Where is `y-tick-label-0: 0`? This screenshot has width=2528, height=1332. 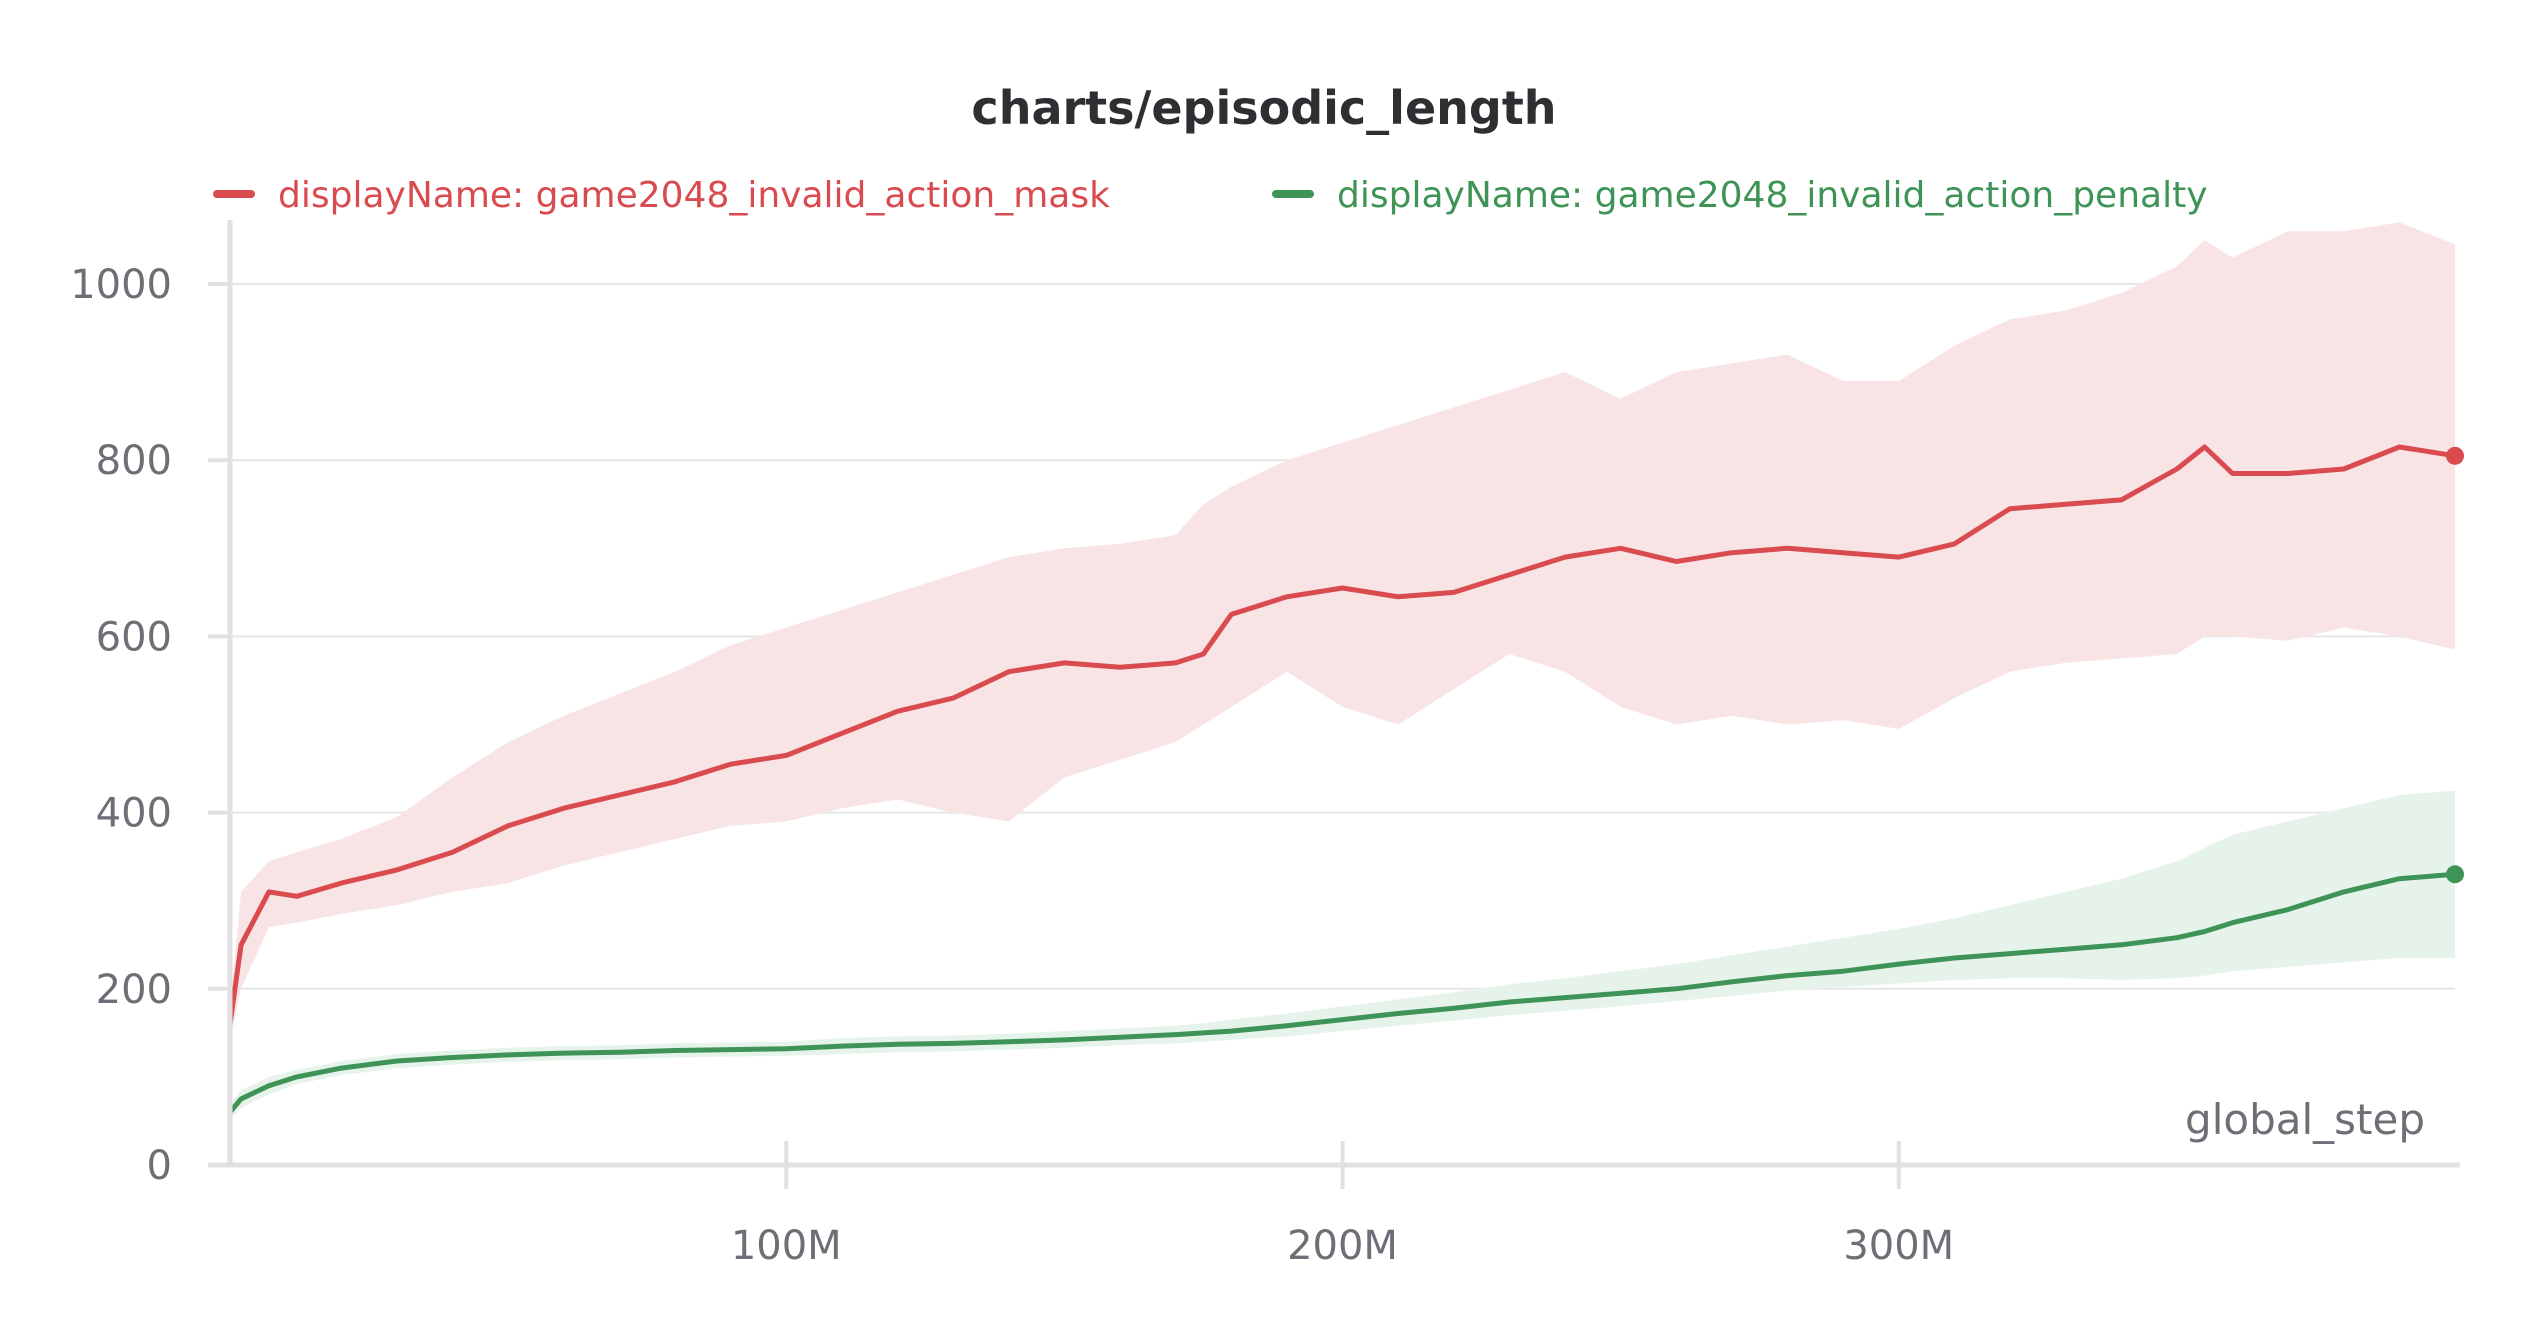 y-tick-label-0: 0 is located at coordinates (159, 1166).